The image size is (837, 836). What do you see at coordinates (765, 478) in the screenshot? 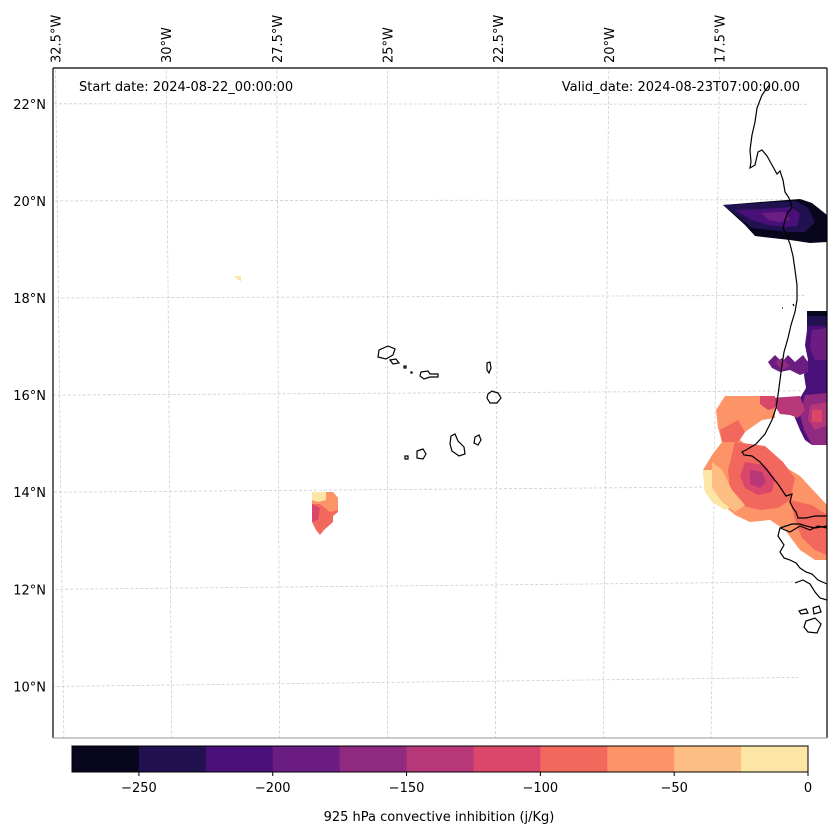
I see `contour-coast-patch` at bounding box center [765, 478].